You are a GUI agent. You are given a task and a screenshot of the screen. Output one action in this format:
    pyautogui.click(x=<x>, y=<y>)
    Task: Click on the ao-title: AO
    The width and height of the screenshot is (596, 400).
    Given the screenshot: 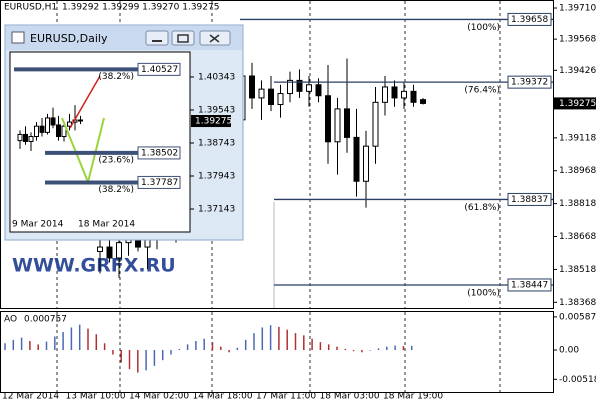 What is the action you would take?
    pyautogui.click(x=10, y=320)
    